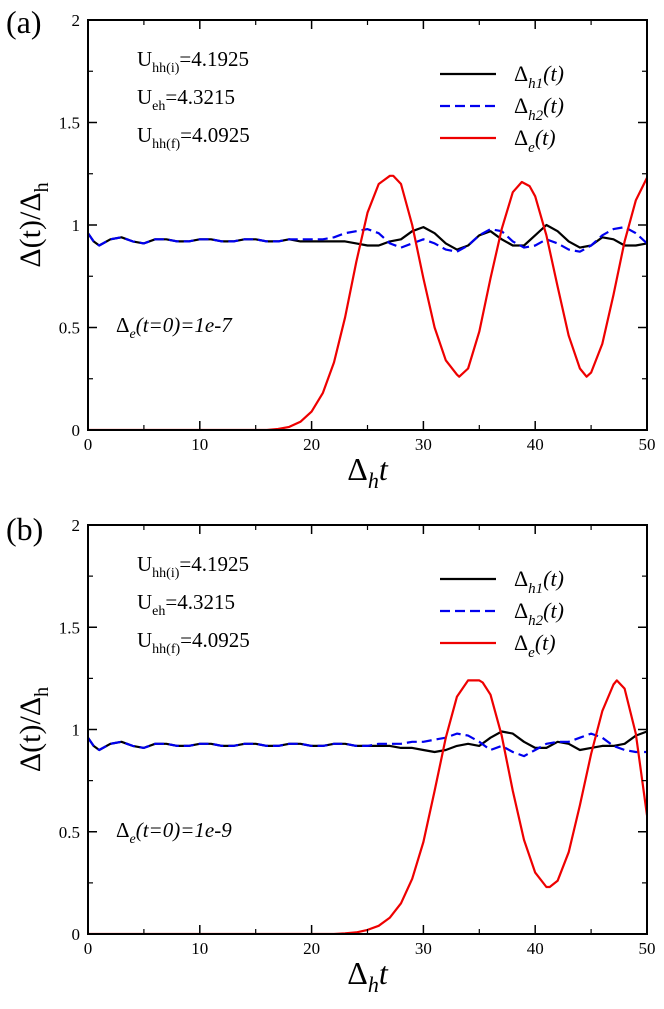 Image resolution: width=664 pixels, height=1009 pixels. What do you see at coordinates (24, 529) in the screenshot?
I see `panel-label: (b)` at bounding box center [24, 529].